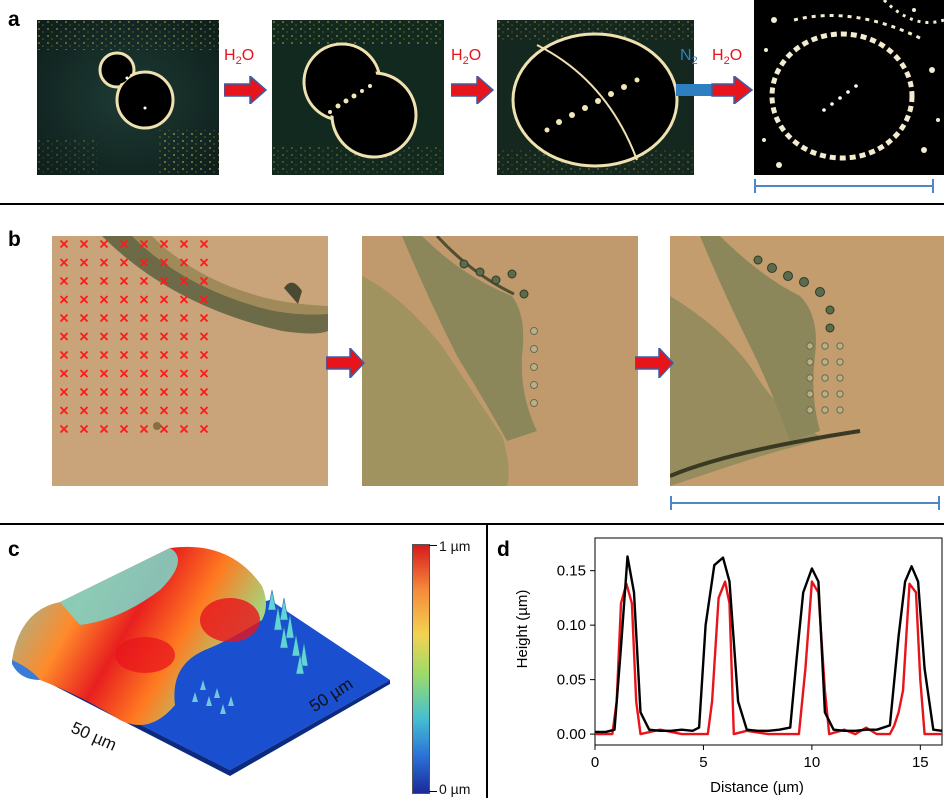 This screenshot has height=798, width=944. What do you see at coordinates (455, 789) in the screenshot?
I see `colorbar-label-bottom: 0 µm` at bounding box center [455, 789].